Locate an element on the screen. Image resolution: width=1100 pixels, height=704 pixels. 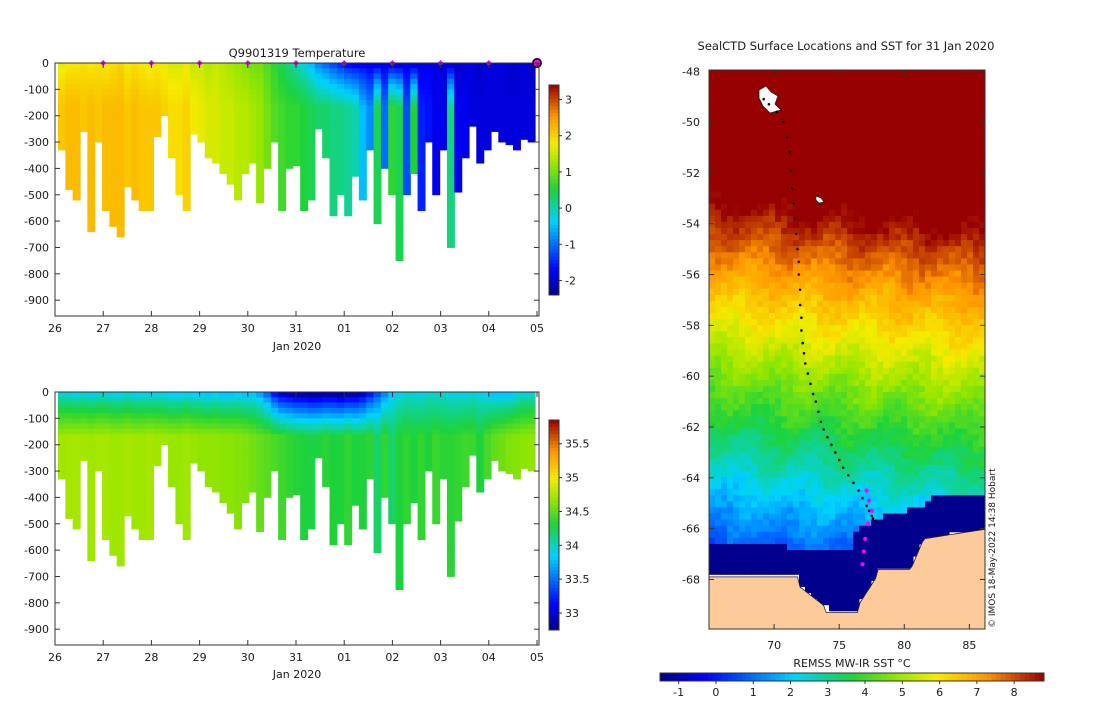
y-tick-label: -900 is located at coordinates (36, 629).